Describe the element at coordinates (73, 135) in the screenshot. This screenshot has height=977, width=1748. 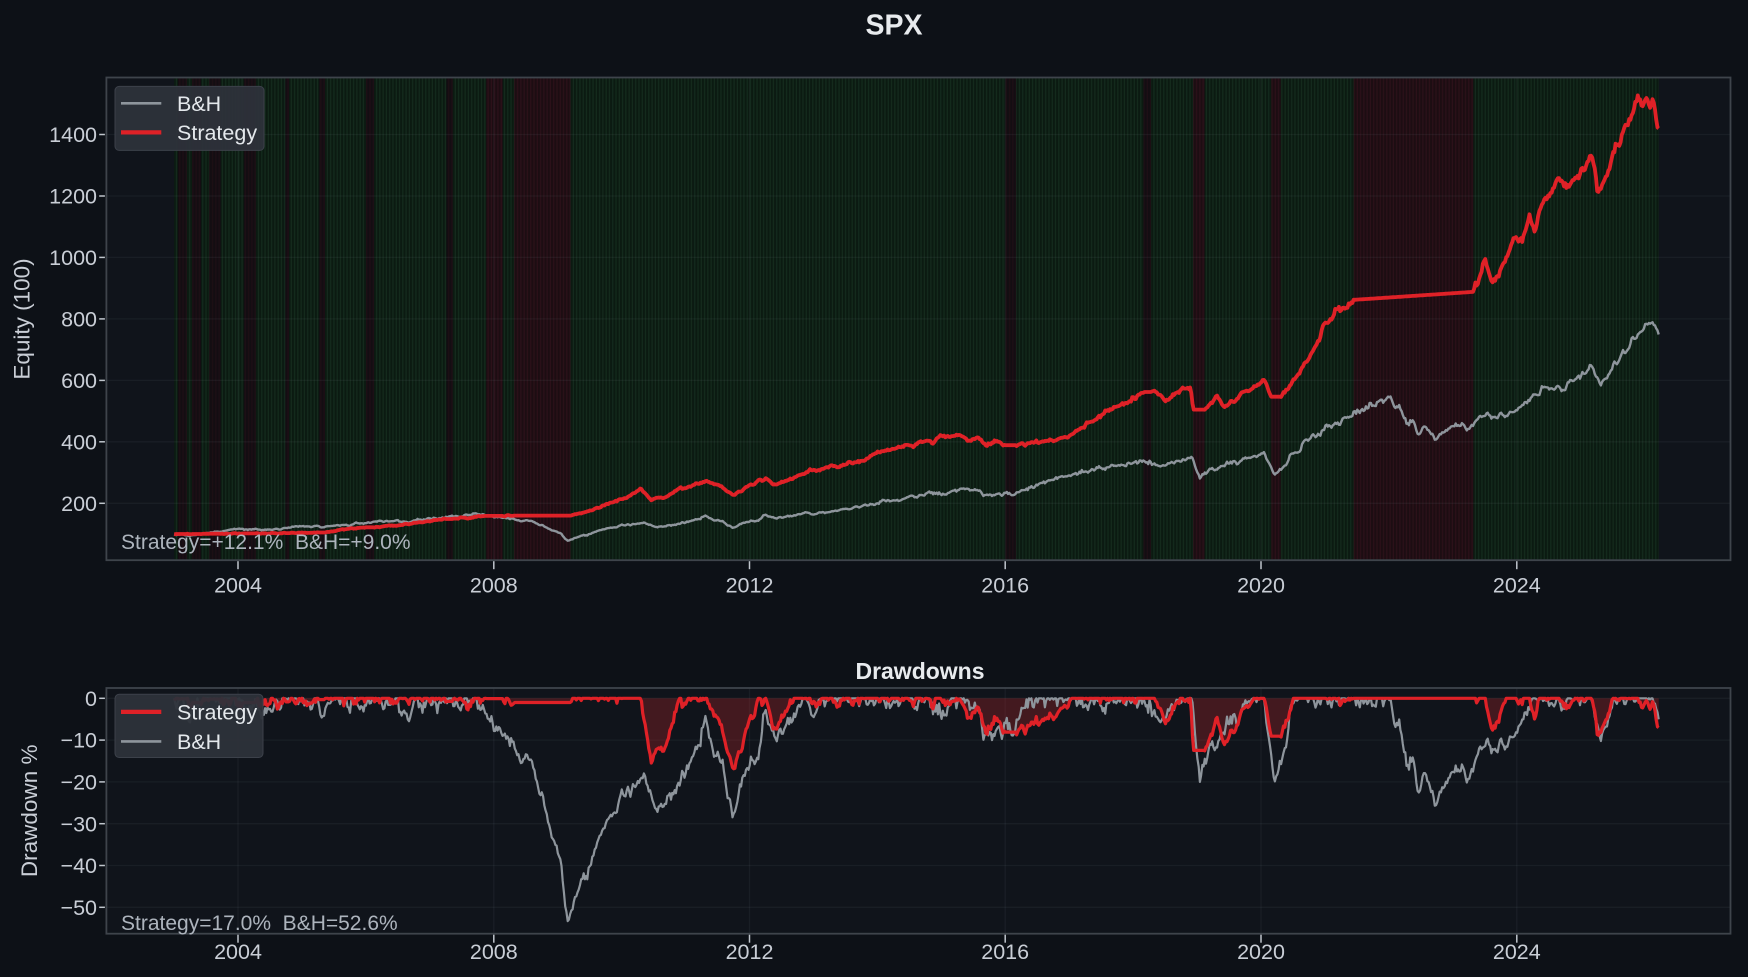
I see `svg-text: 1400` at that location.